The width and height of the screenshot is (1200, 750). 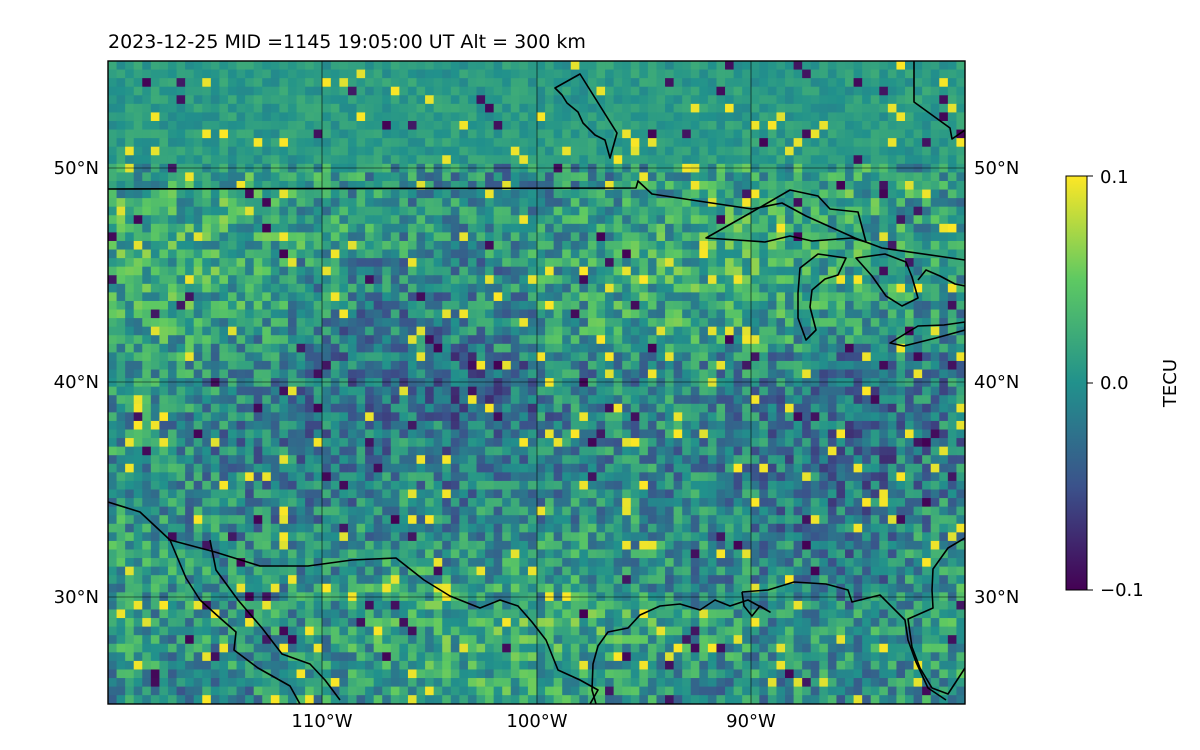 What do you see at coordinates (681, 647) in the screenshot?
I see `mexico-gulf-coast` at bounding box center [681, 647].